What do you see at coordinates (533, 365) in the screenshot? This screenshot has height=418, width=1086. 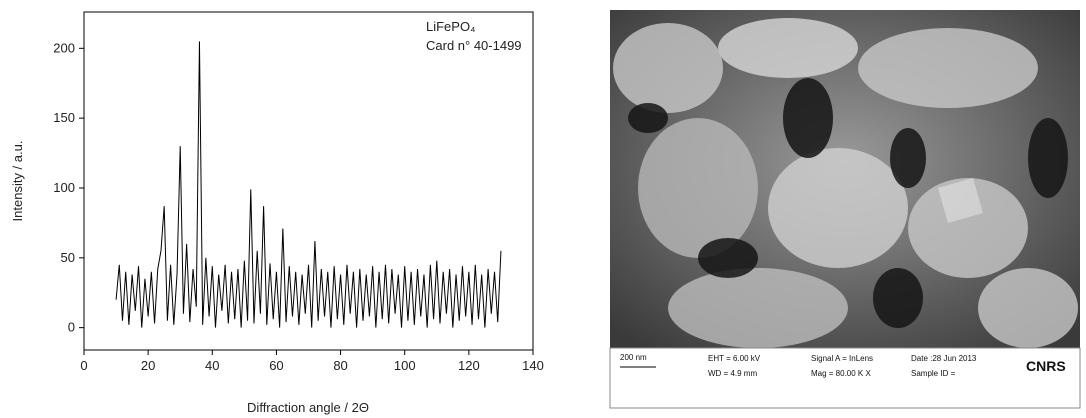 I see `x-tick-label: 140` at bounding box center [533, 365].